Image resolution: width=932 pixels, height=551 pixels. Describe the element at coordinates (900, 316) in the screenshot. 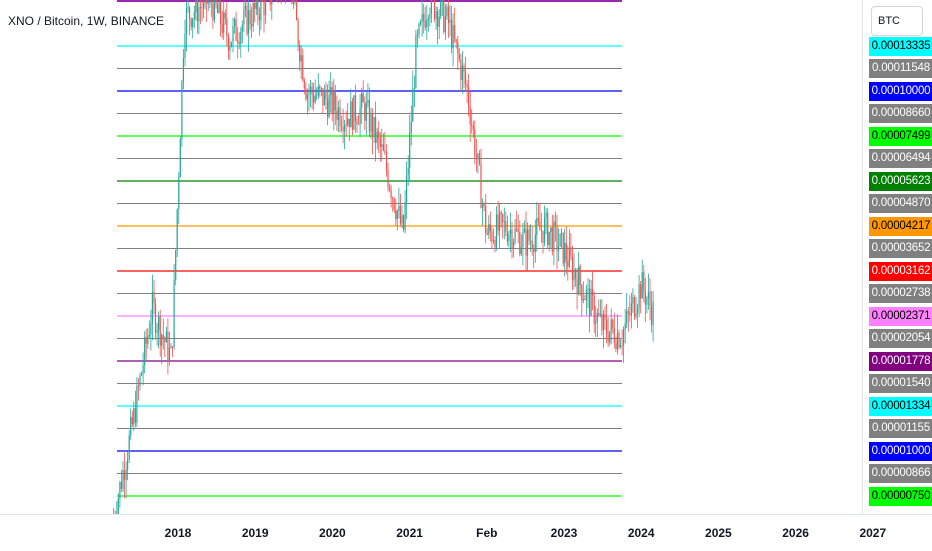

I see `price-label-12: 0.00002371` at that location.